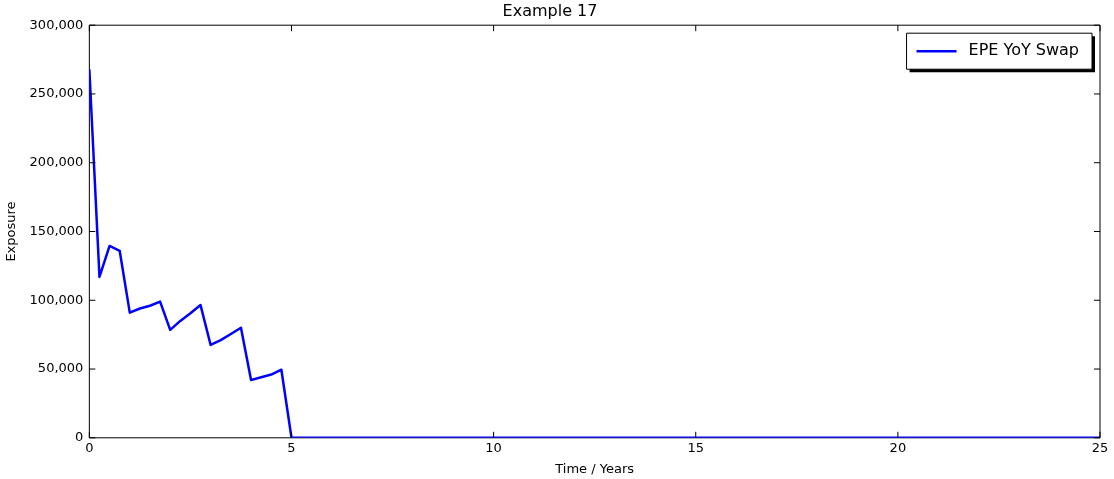 The width and height of the screenshot is (1114, 479). Describe the element at coordinates (550, 10) in the screenshot. I see `chart-title: Example 17` at that location.